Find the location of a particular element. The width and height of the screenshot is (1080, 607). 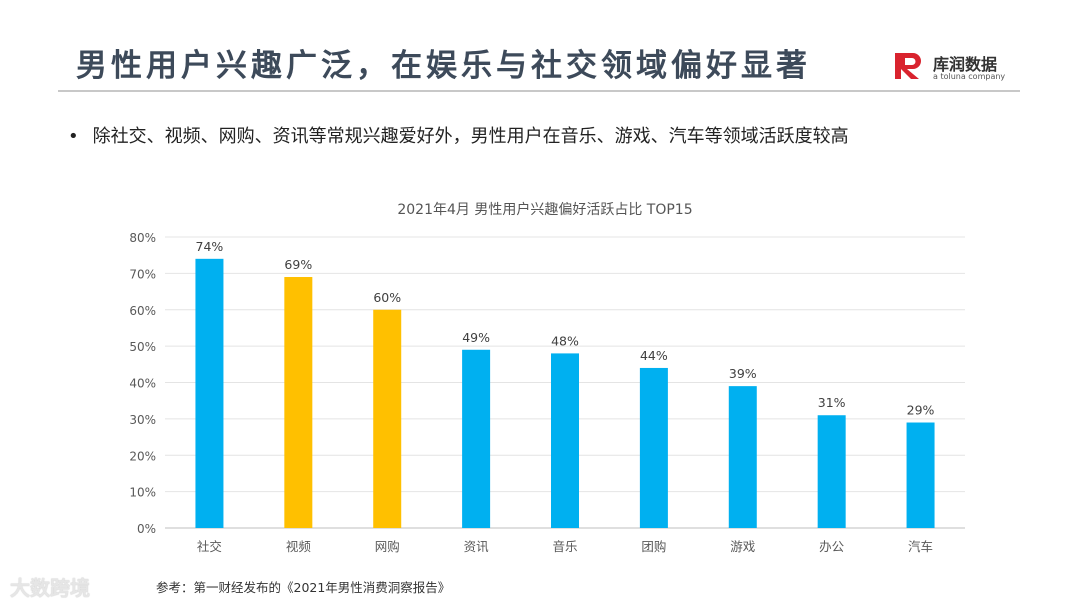

y-tick-label: 50% is located at coordinates (142, 347).